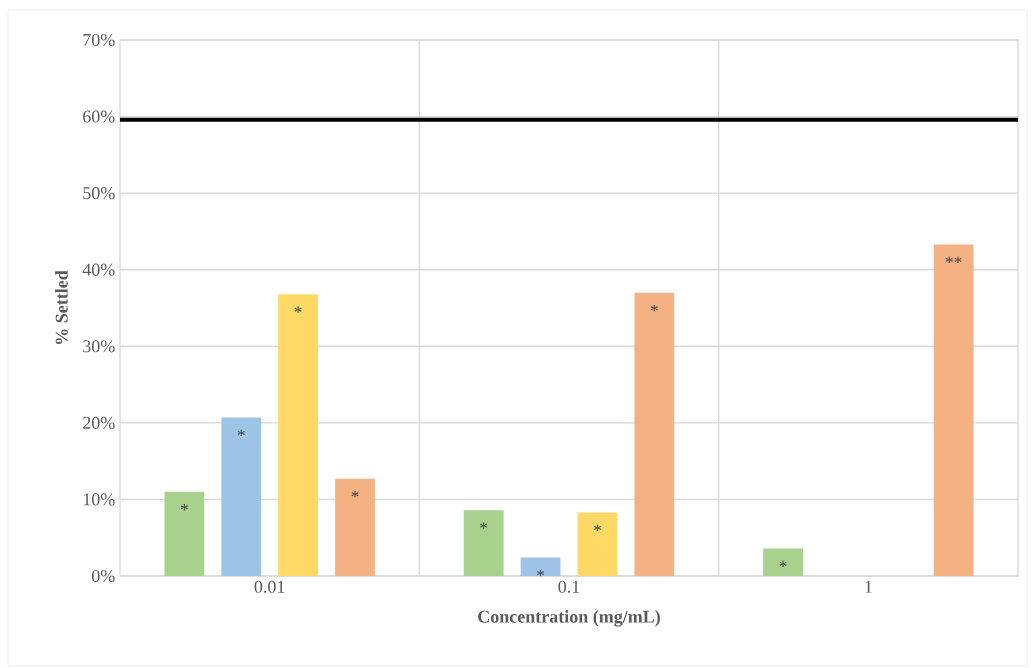  What do you see at coordinates (569, 586) in the screenshot?
I see `x-tick-label: 0.1` at bounding box center [569, 586].